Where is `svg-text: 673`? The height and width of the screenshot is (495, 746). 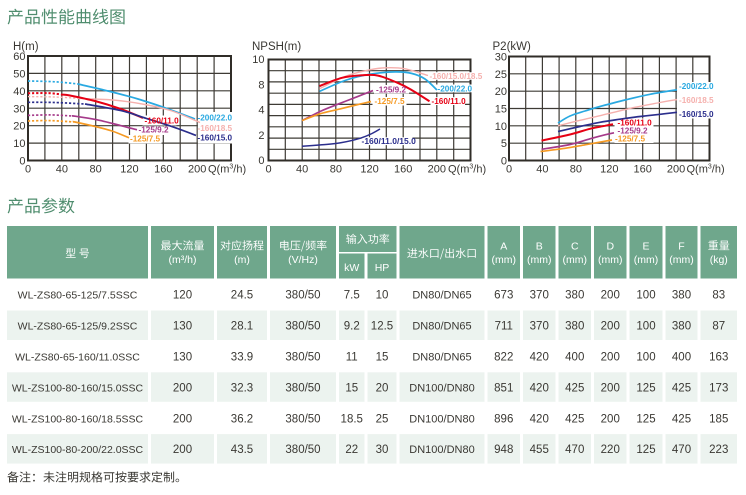 svg-text: 673 is located at coordinates (503, 296).